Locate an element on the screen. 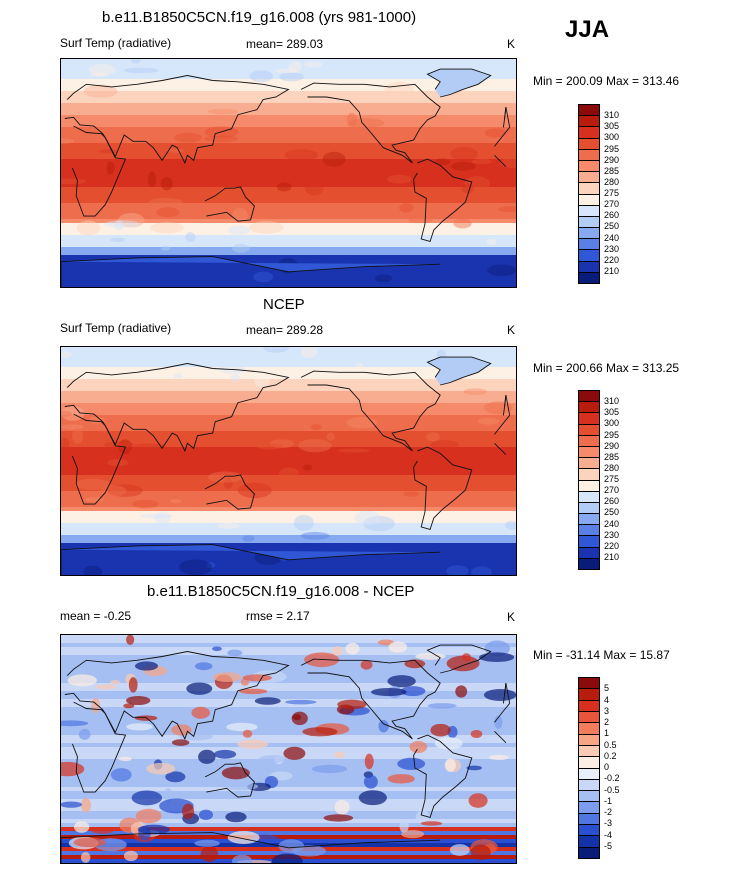 The image size is (733, 872). panel3-title: b.e11.B1850C5CN.f19_g16.008 - NCEP is located at coordinates (281, 591).